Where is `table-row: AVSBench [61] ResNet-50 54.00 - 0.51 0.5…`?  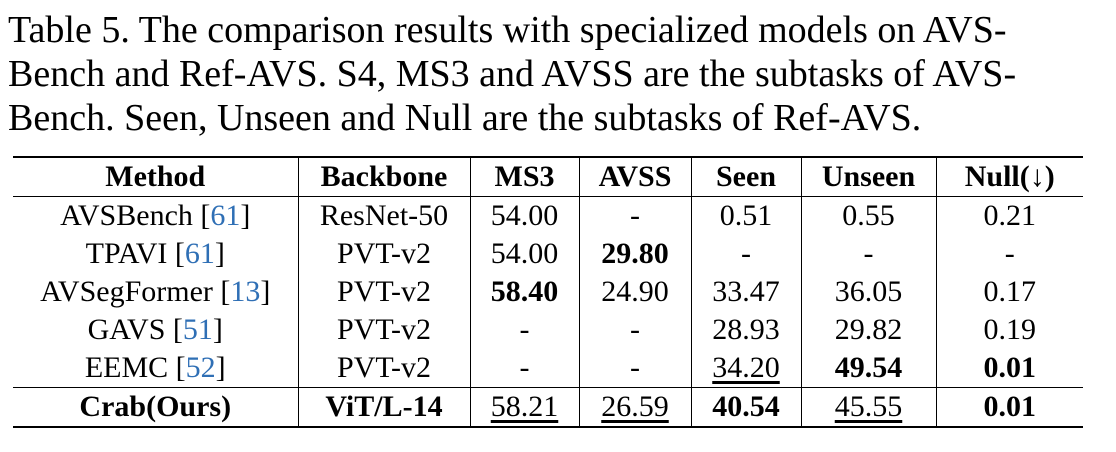 table-row: AVSBench [61] ResNet-50 54.00 - 0.51 0.5… is located at coordinates (548, 215).